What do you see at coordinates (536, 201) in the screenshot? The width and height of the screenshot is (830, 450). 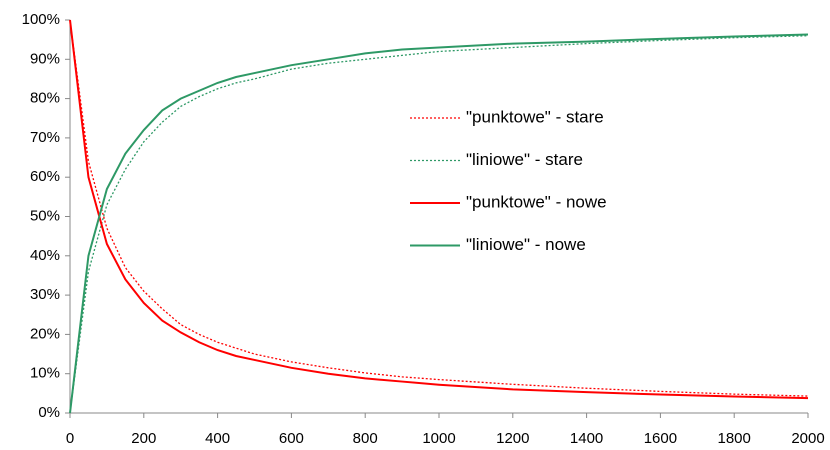 I see `legend-label: "punktowe" - nowe` at bounding box center [536, 201].